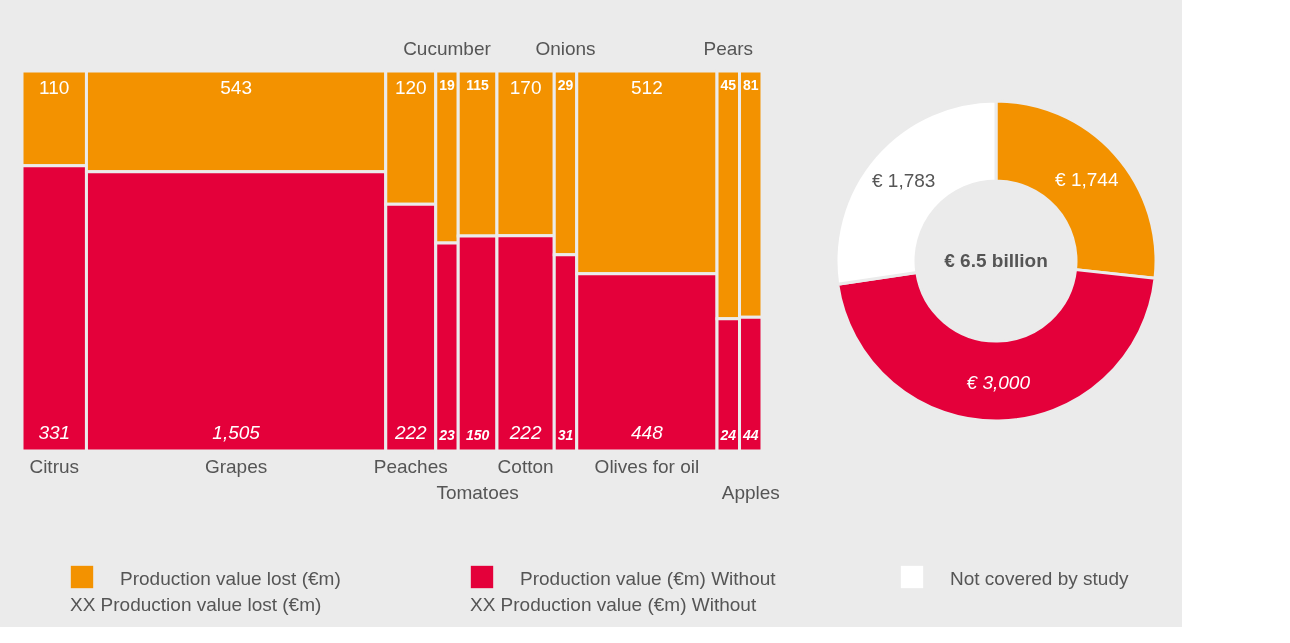 This screenshot has width=1290, height=643. Describe the element at coordinates (410, 87) in the screenshot. I see `data-label: 120` at that location.